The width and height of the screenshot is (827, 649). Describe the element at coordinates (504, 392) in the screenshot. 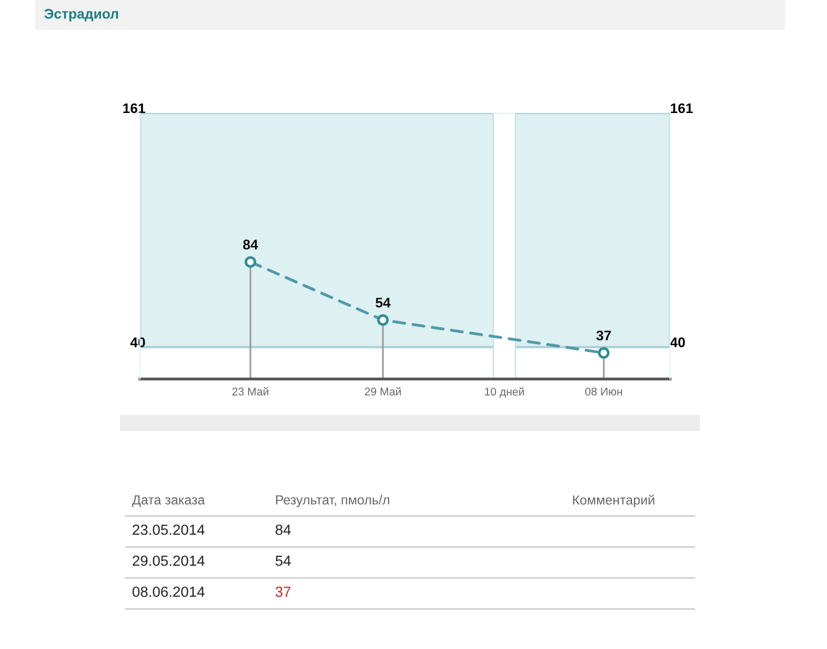

I see `band-label: 10 дней` at that location.